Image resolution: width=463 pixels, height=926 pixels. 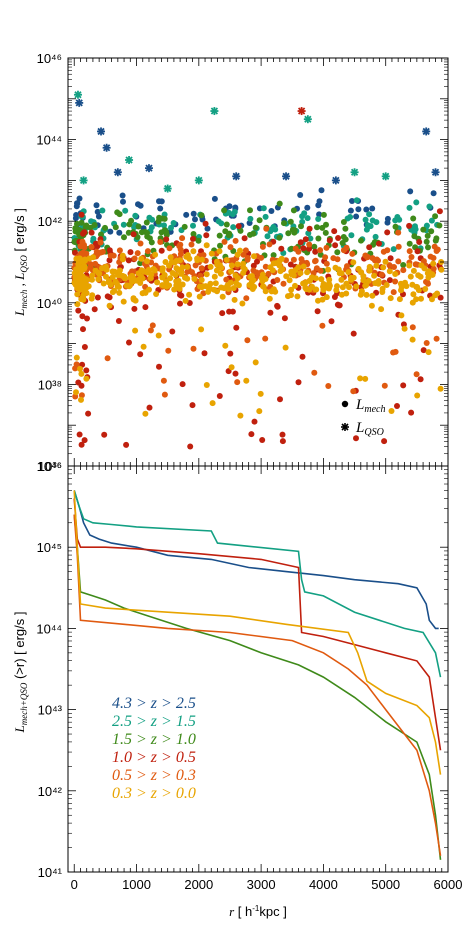 What do you see at coordinates (19, 313) in the screenshot?
I see `top-ylabel-L1: L` at bounding box center [19, 313].